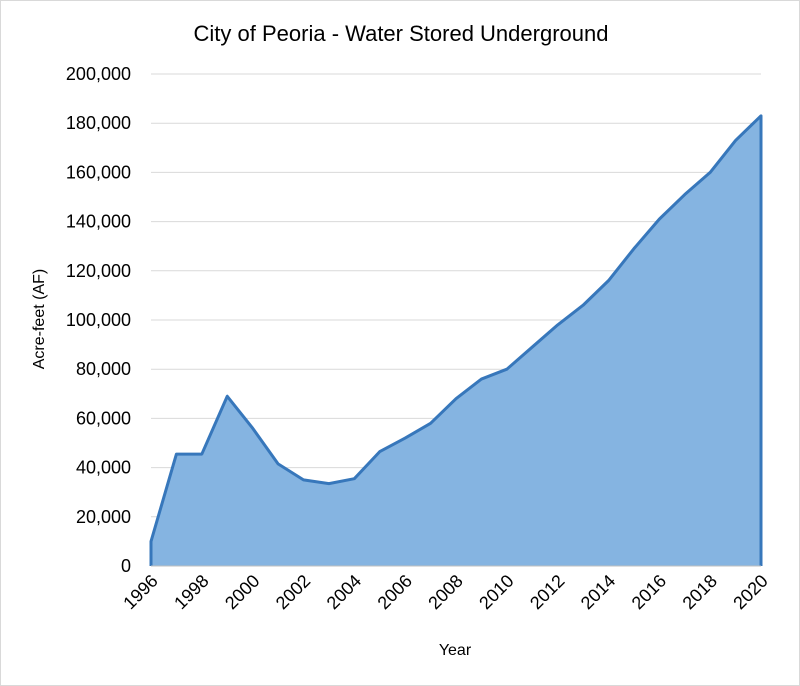 This screenshot has width=800, height=686. I want to click on x-tick-label: 2018, so click(700, 592).